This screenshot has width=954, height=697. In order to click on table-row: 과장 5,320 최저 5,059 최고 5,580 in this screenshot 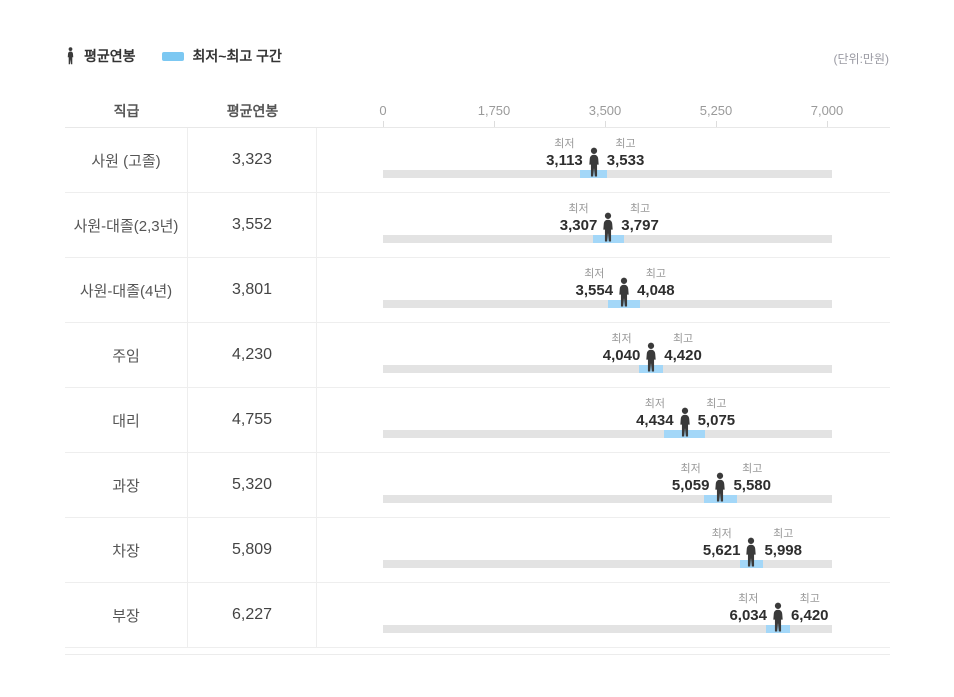, I will do `click(477, 485)`.